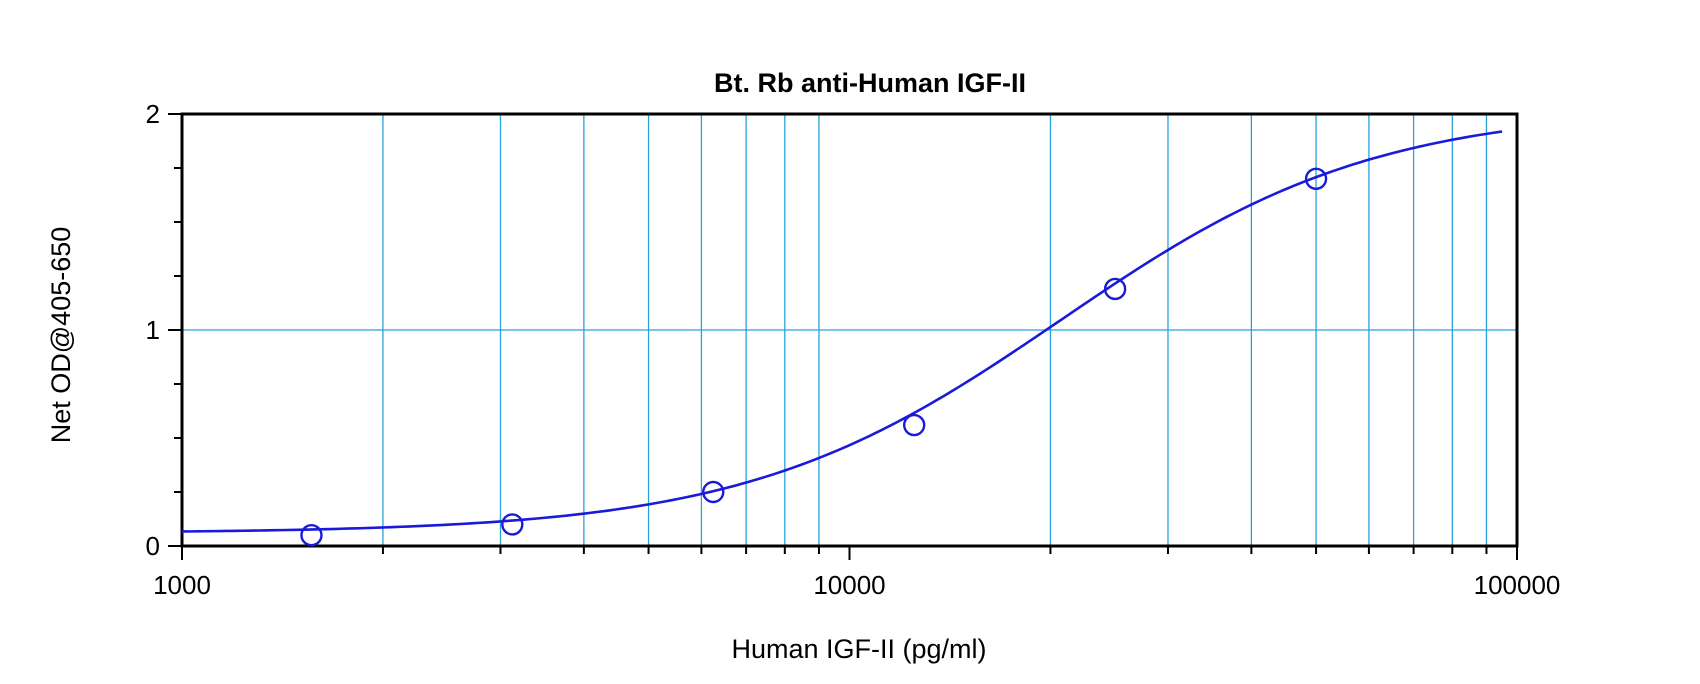 The image size is (1700, 684). I want to click on x-axis-label: Human IGF-II (pg/ml), so click(858, 649).